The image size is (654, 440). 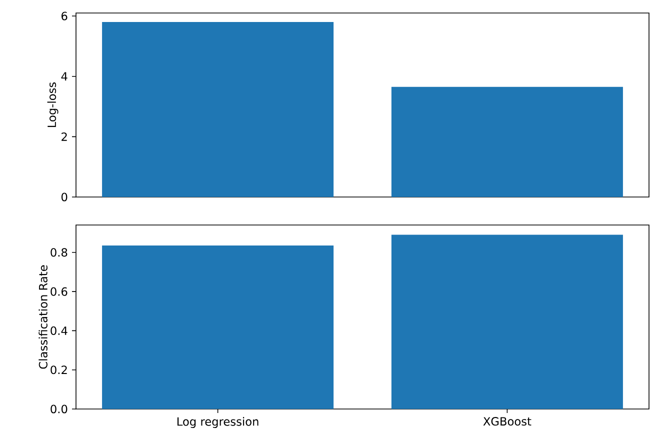 I want to click on y-axis-title: Log-loss, so click(x=52, y=105).